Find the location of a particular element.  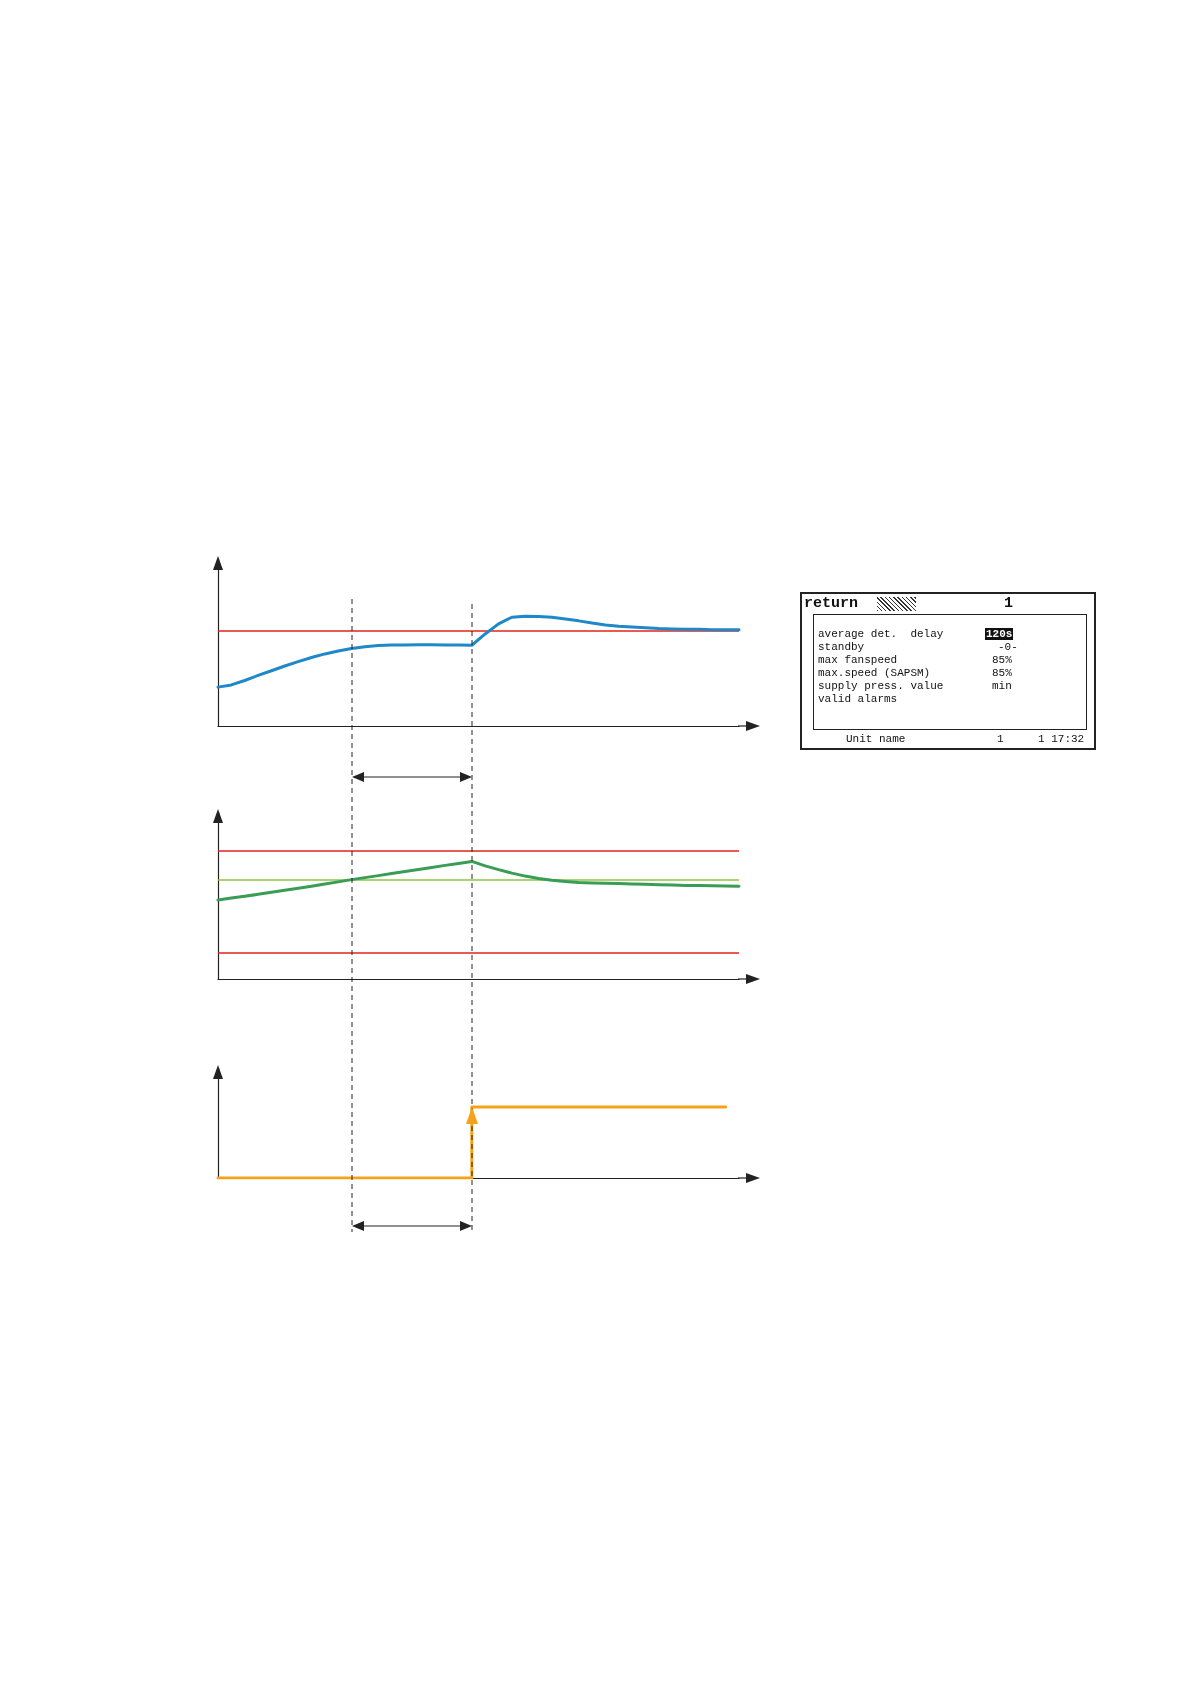

text: 1 17:32 is located at coordinates (1061, 739).